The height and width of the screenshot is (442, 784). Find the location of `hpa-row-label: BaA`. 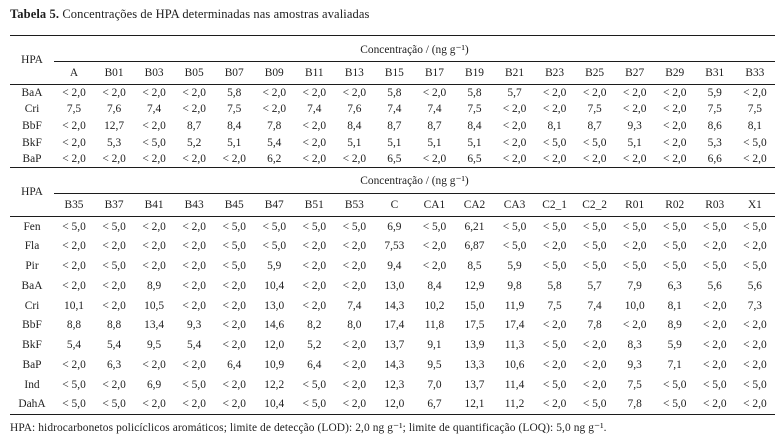

hpa-row-label: BaA is located at coordinates (32, 93).